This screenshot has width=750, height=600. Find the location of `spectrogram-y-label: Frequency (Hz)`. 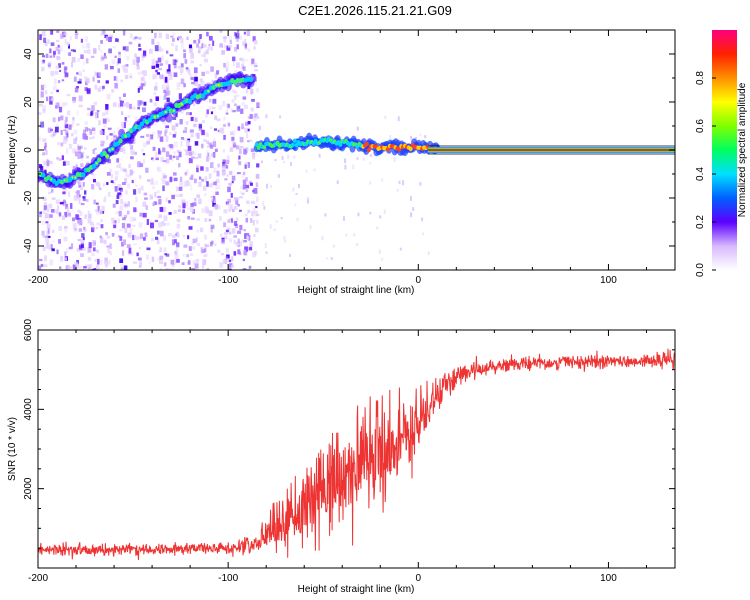

spectrogram-y-label: Frequency (Hz) is located at coordinates (12, 150).